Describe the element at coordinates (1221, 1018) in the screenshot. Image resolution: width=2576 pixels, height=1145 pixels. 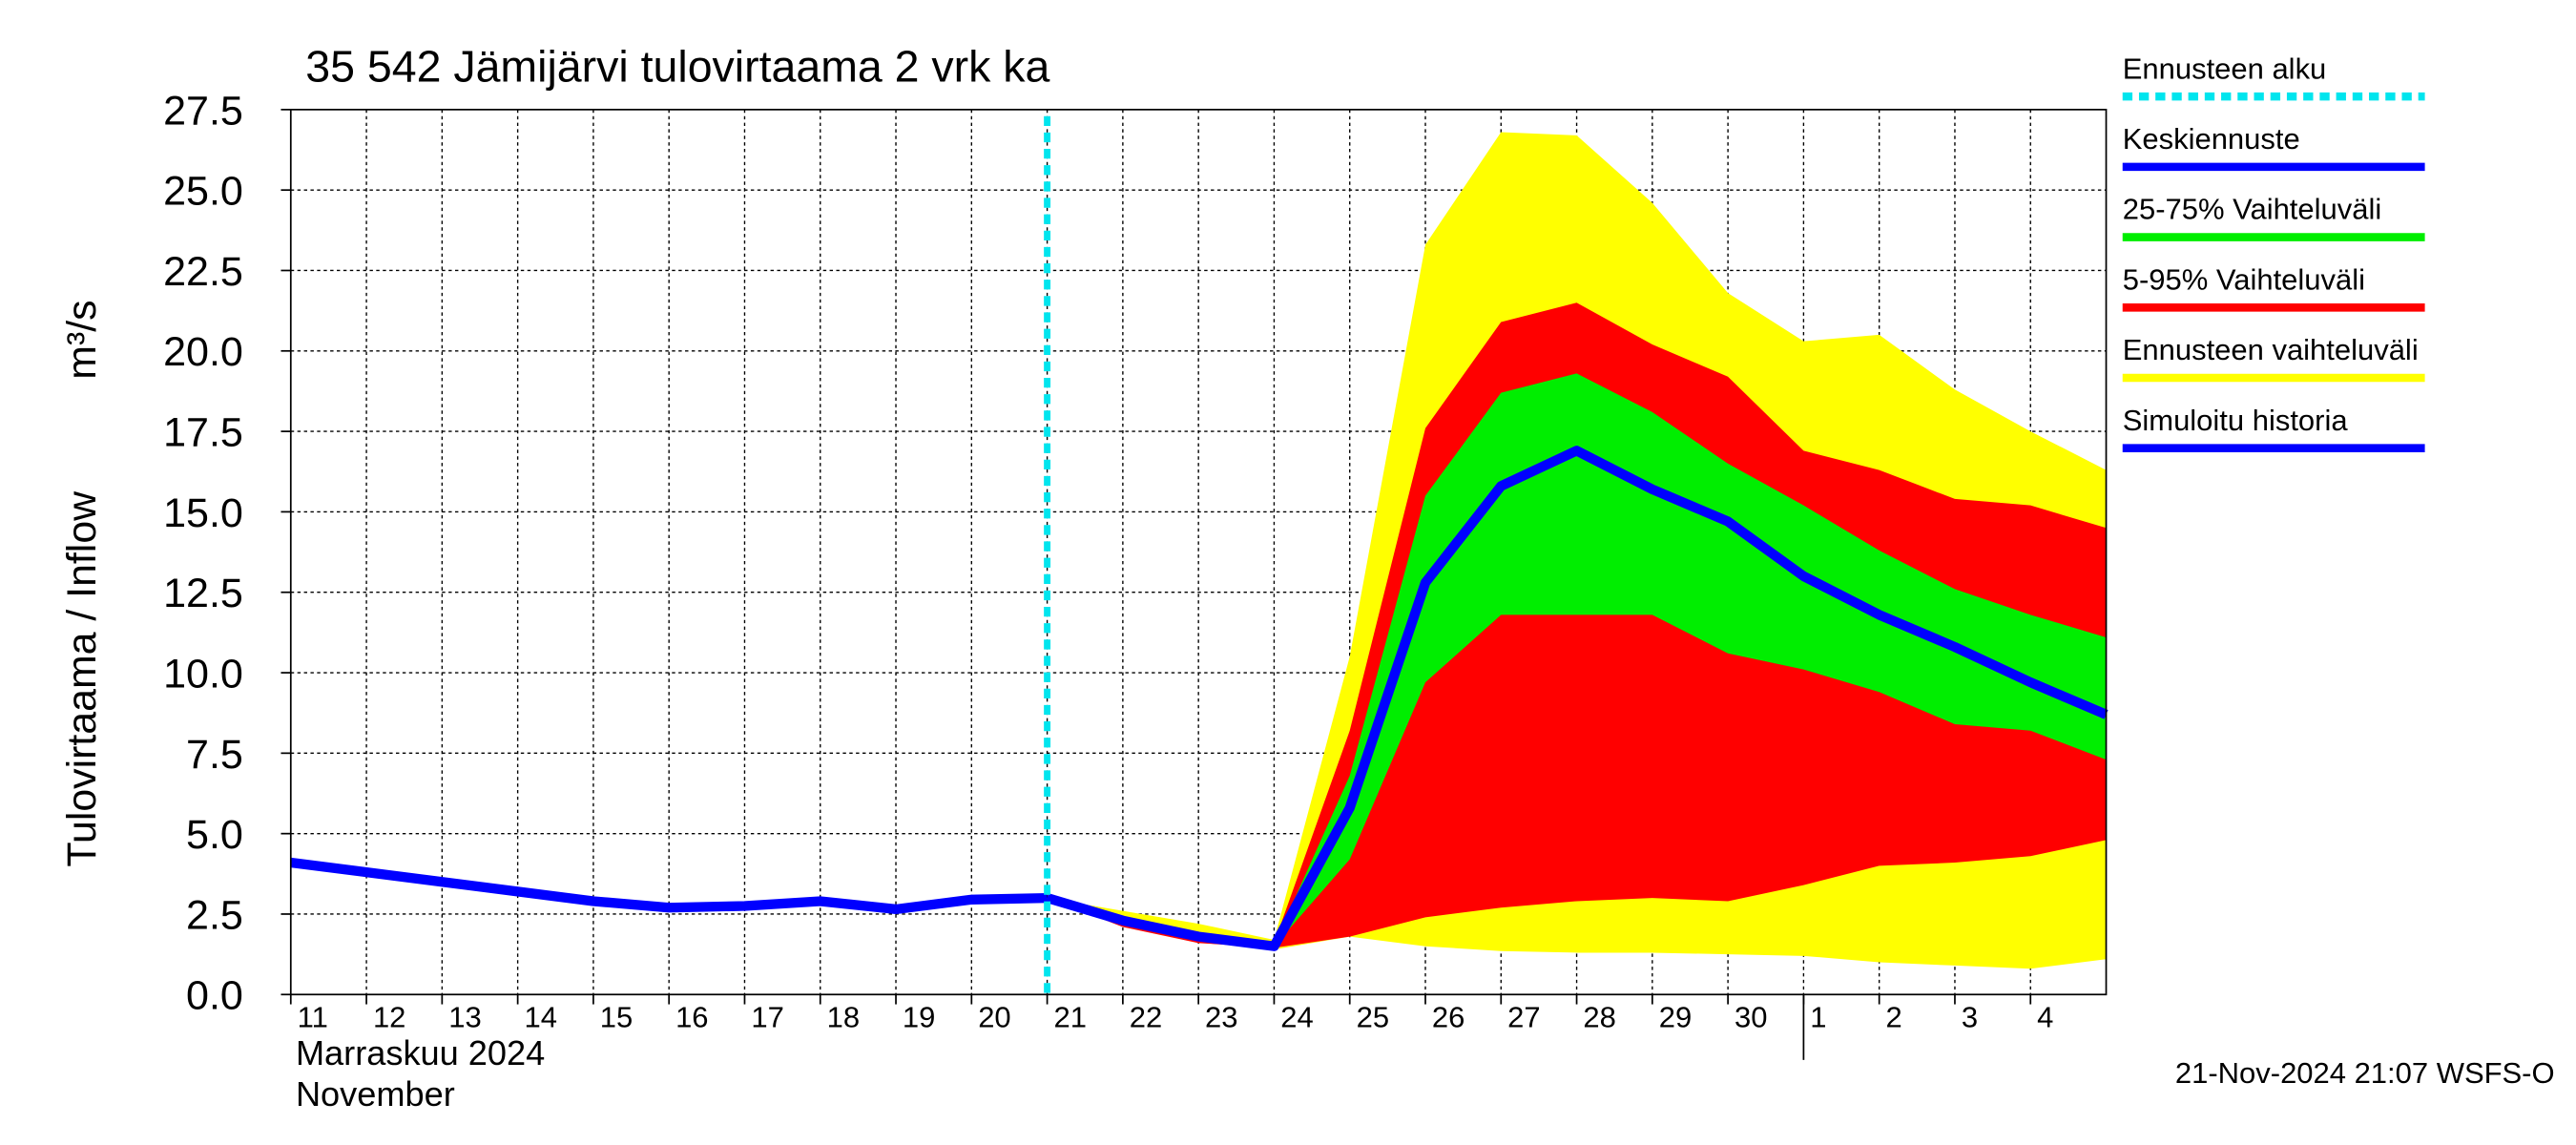
I see `x-tick-label: 23` at that location.